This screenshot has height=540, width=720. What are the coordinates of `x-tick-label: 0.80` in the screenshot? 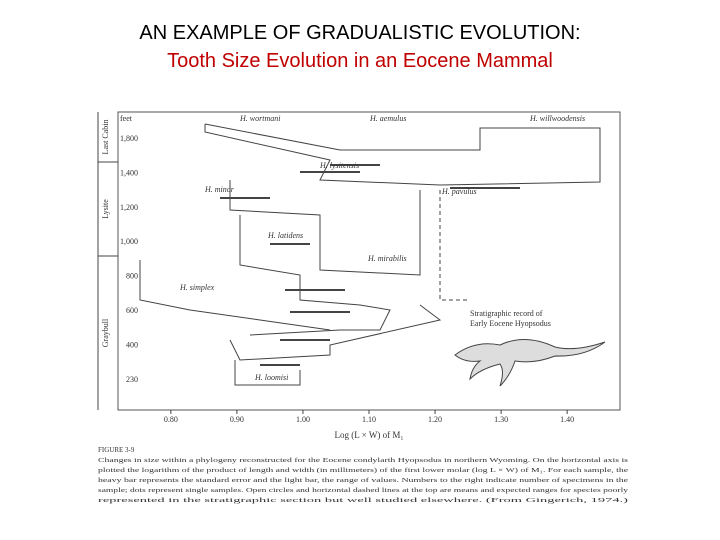 It's located at (171, 419).